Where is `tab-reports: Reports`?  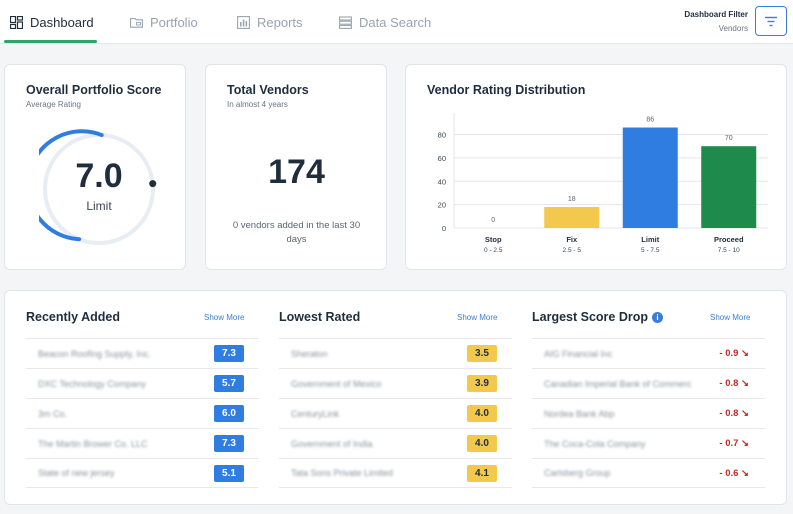
tab-reports: Reports is located at coordinates (270, 22).